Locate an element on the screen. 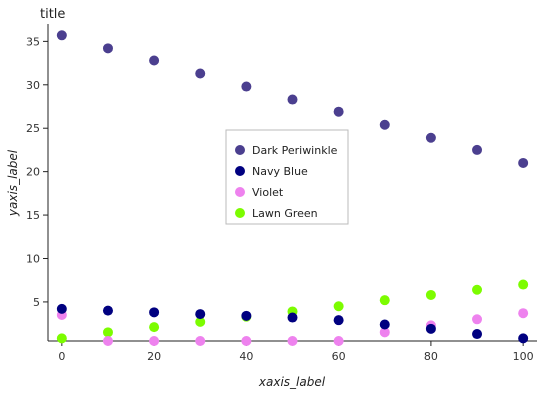 The width and height of the screenshot is (543, 400). x-tick-label: 0 is located at coordinates (61, 356).